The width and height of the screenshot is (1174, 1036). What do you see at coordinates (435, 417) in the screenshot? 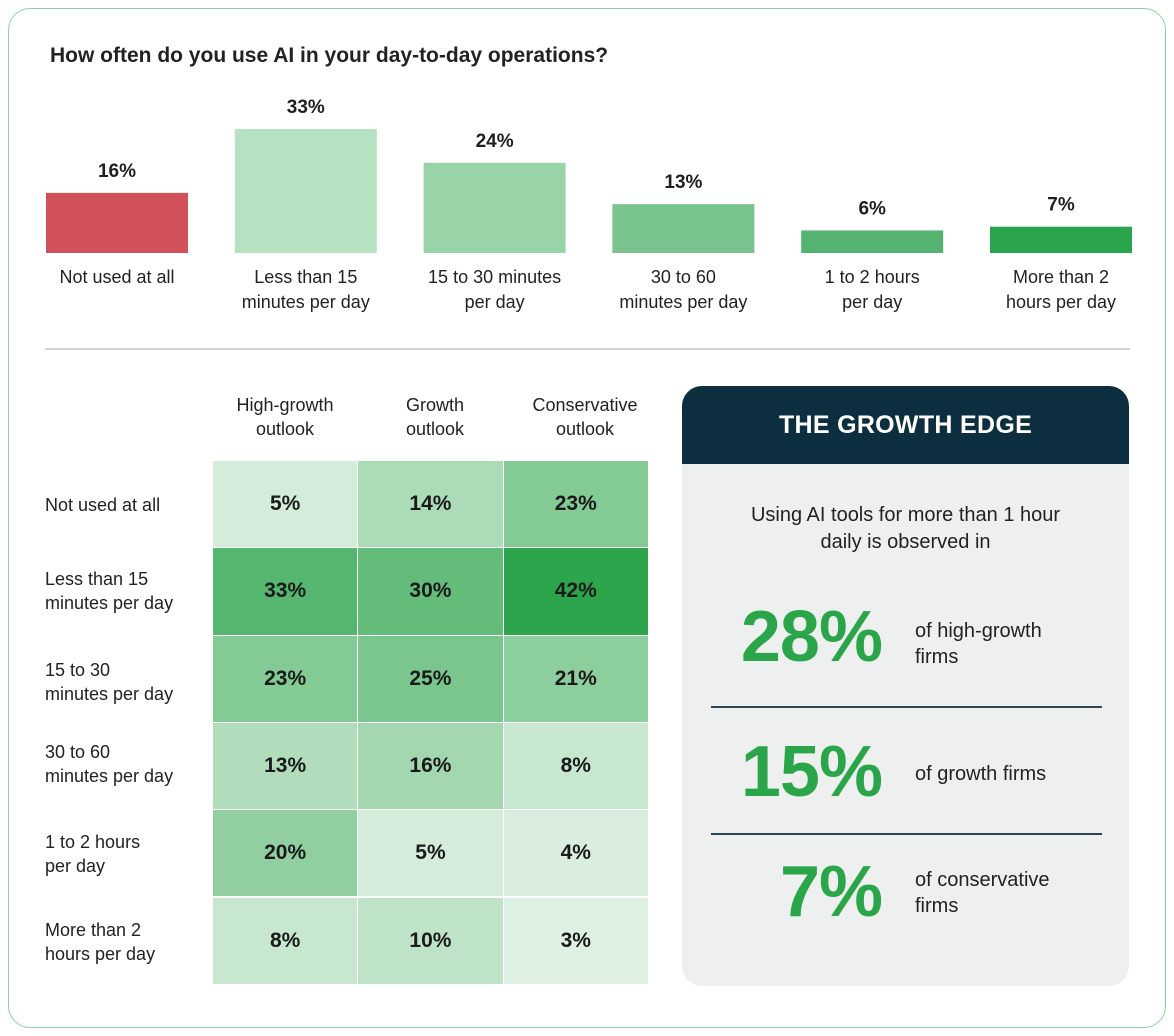
I see `col-header-growth: Growth outlook` at bounding box center [435, 417].